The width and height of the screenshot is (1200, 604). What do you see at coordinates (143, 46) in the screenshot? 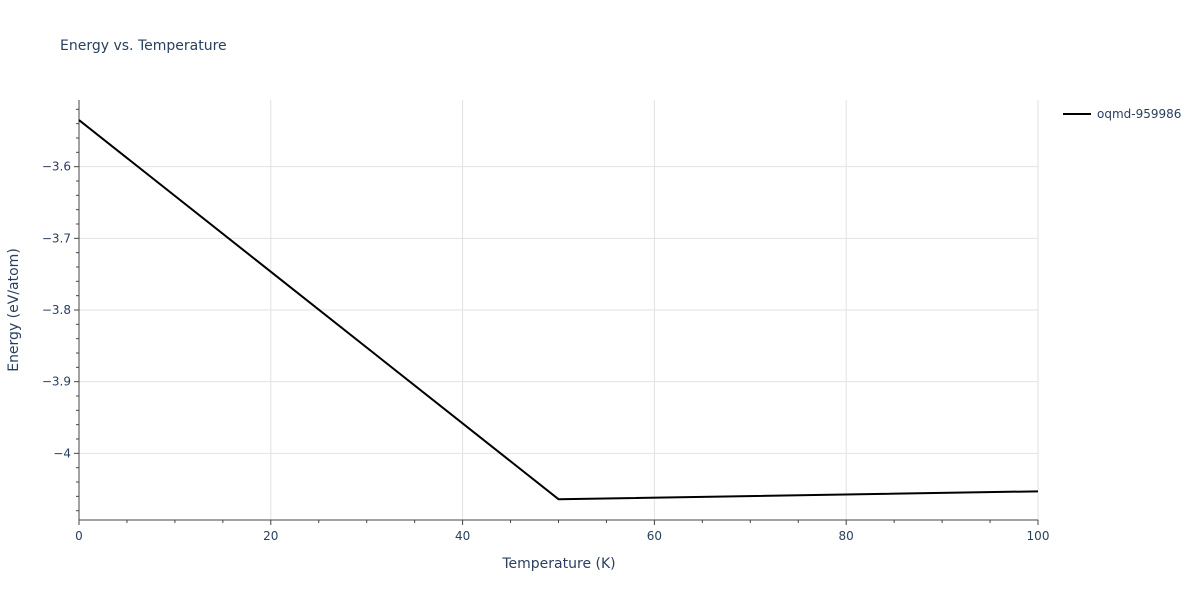
I see `chart-title: Energy vs. Temperature` at bounding box center [143, 46].